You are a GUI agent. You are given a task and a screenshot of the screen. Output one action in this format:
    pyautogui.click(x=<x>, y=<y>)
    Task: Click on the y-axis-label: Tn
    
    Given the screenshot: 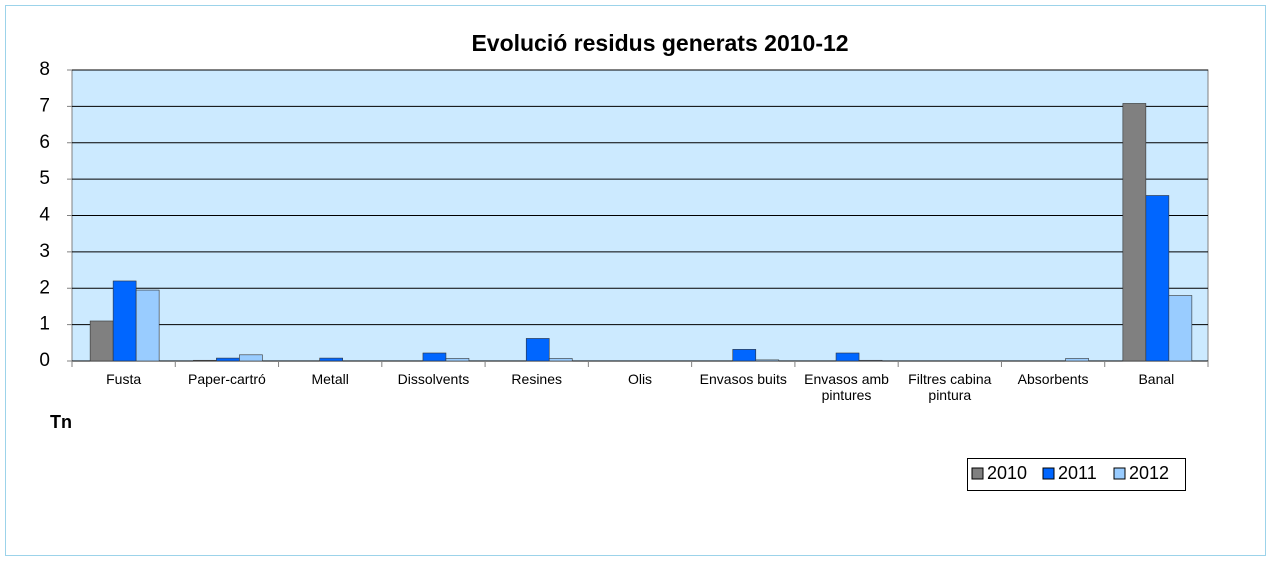 What is the action you would take?
    pyautogui.click(x=61, y=422)
    